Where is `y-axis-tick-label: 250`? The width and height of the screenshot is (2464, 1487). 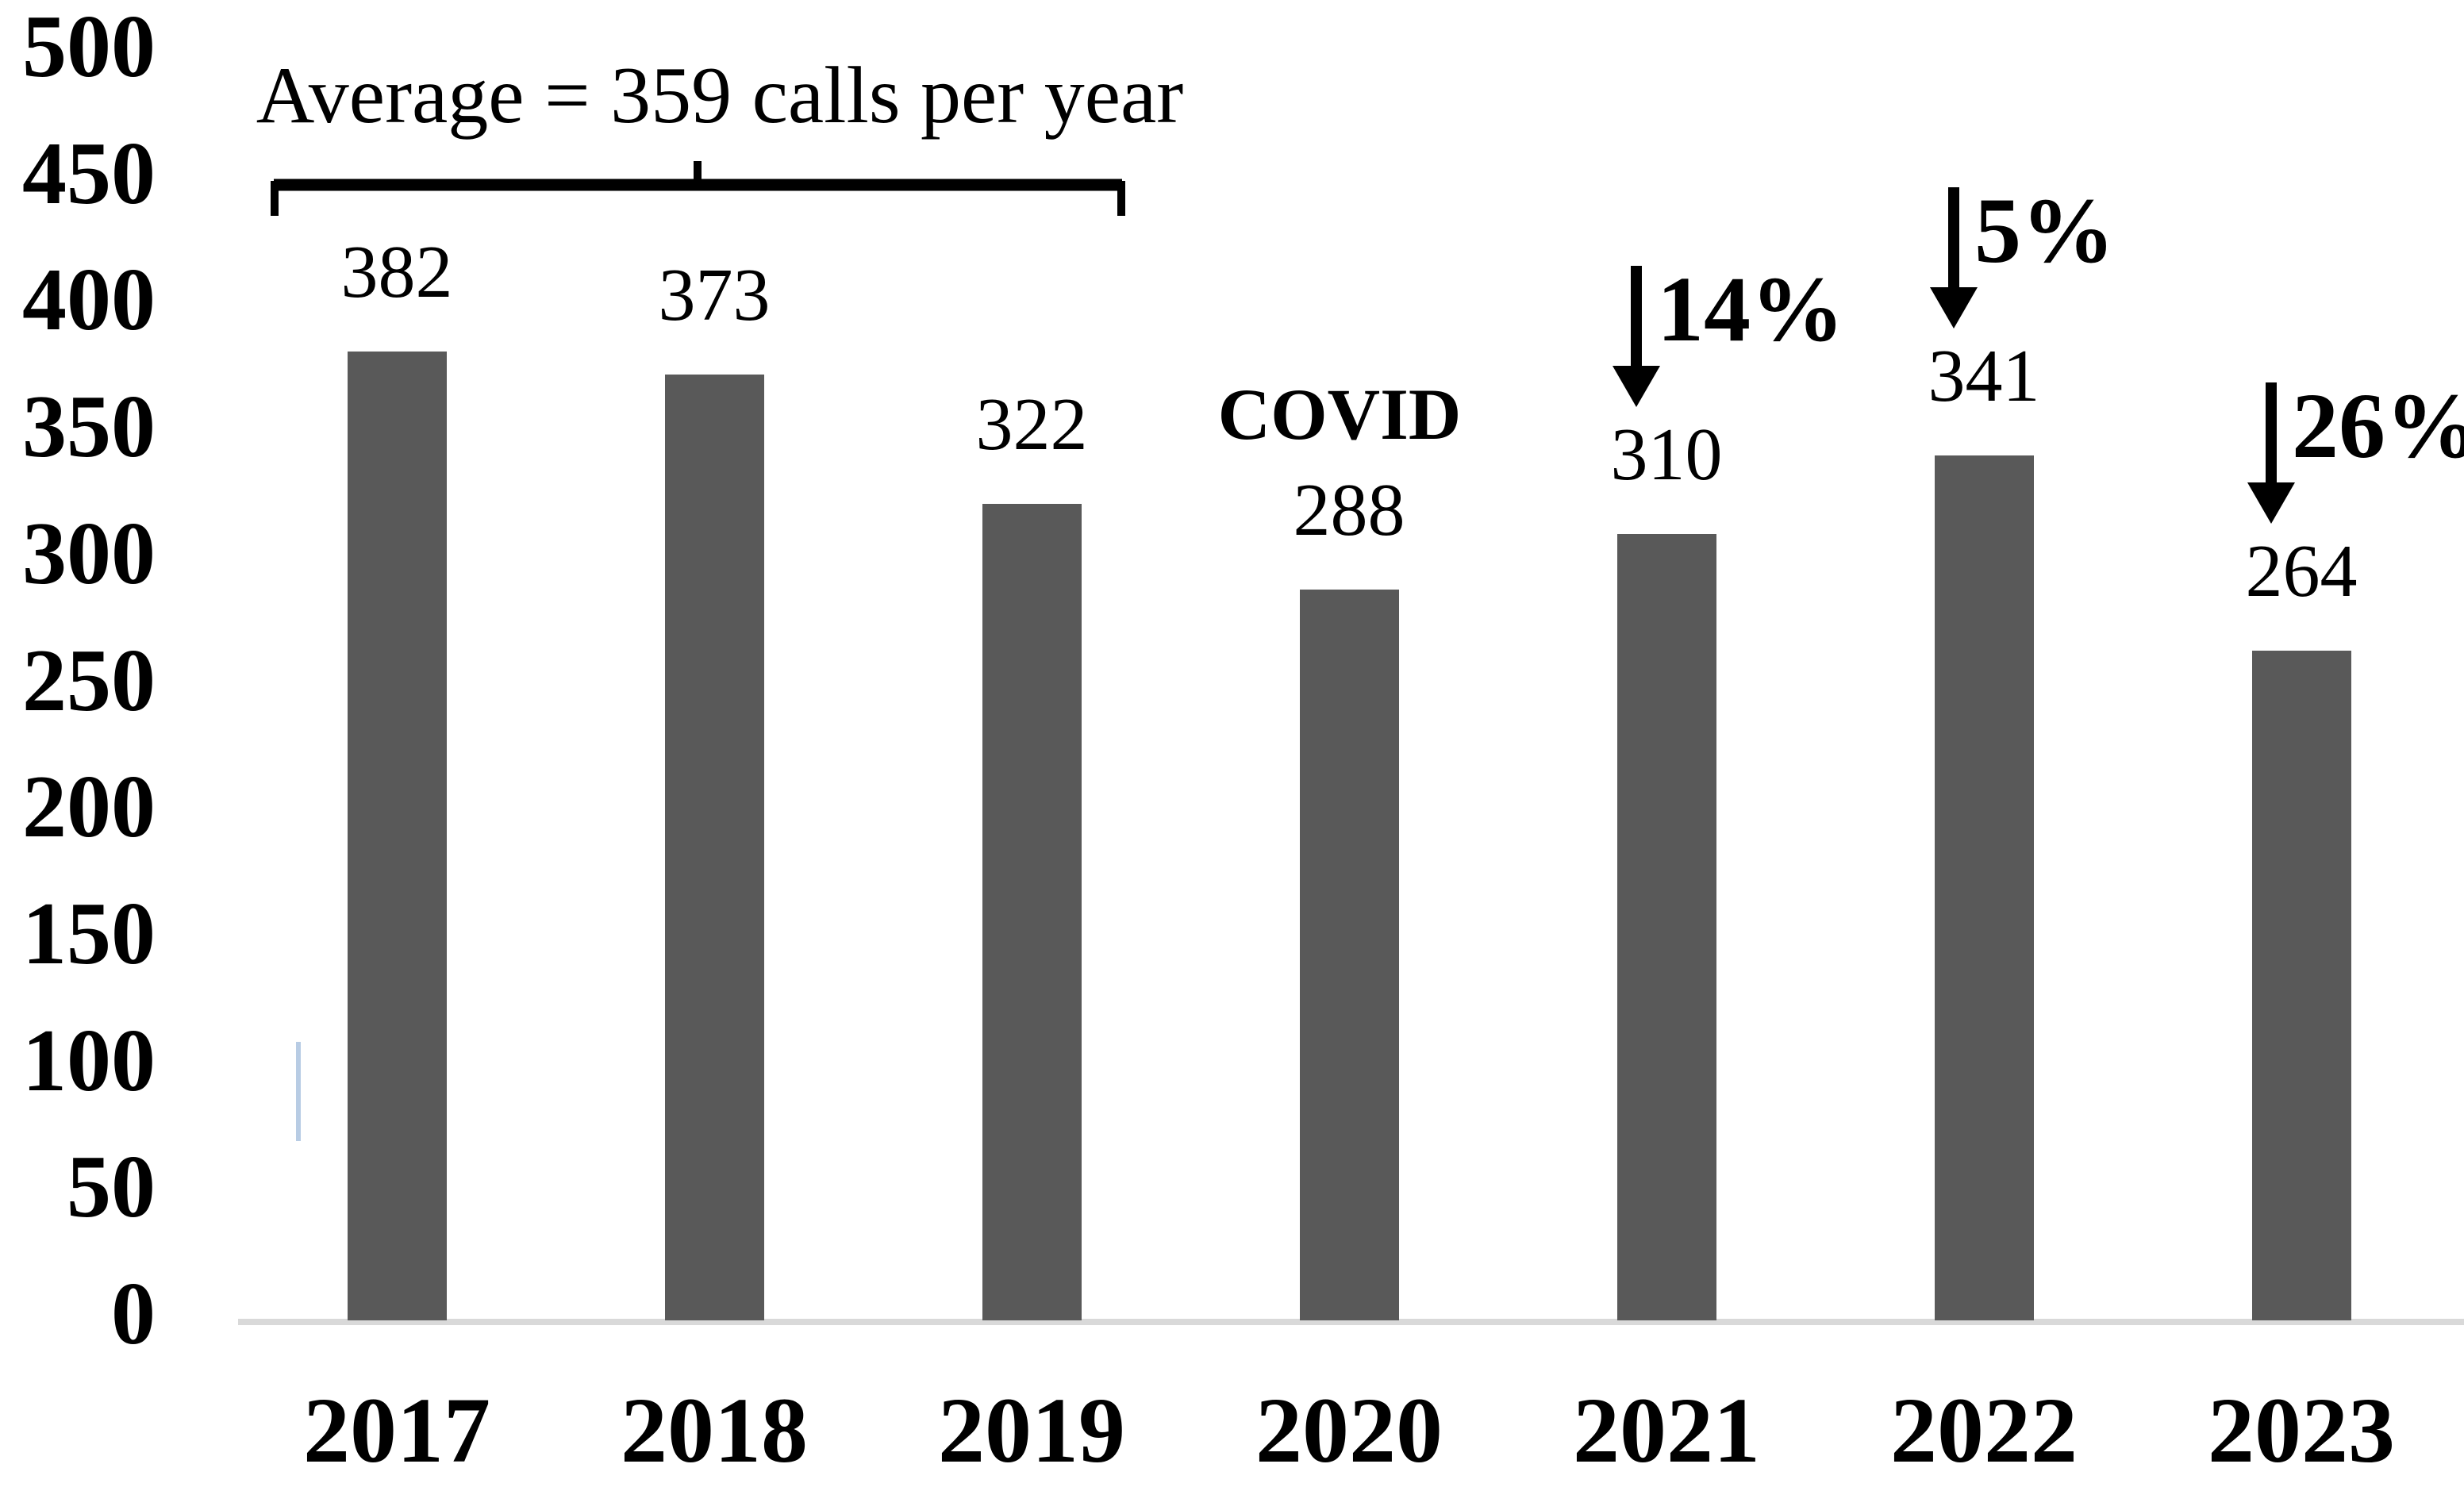
y-axis-tick-label: 250 is located at coordinates (89, 681).